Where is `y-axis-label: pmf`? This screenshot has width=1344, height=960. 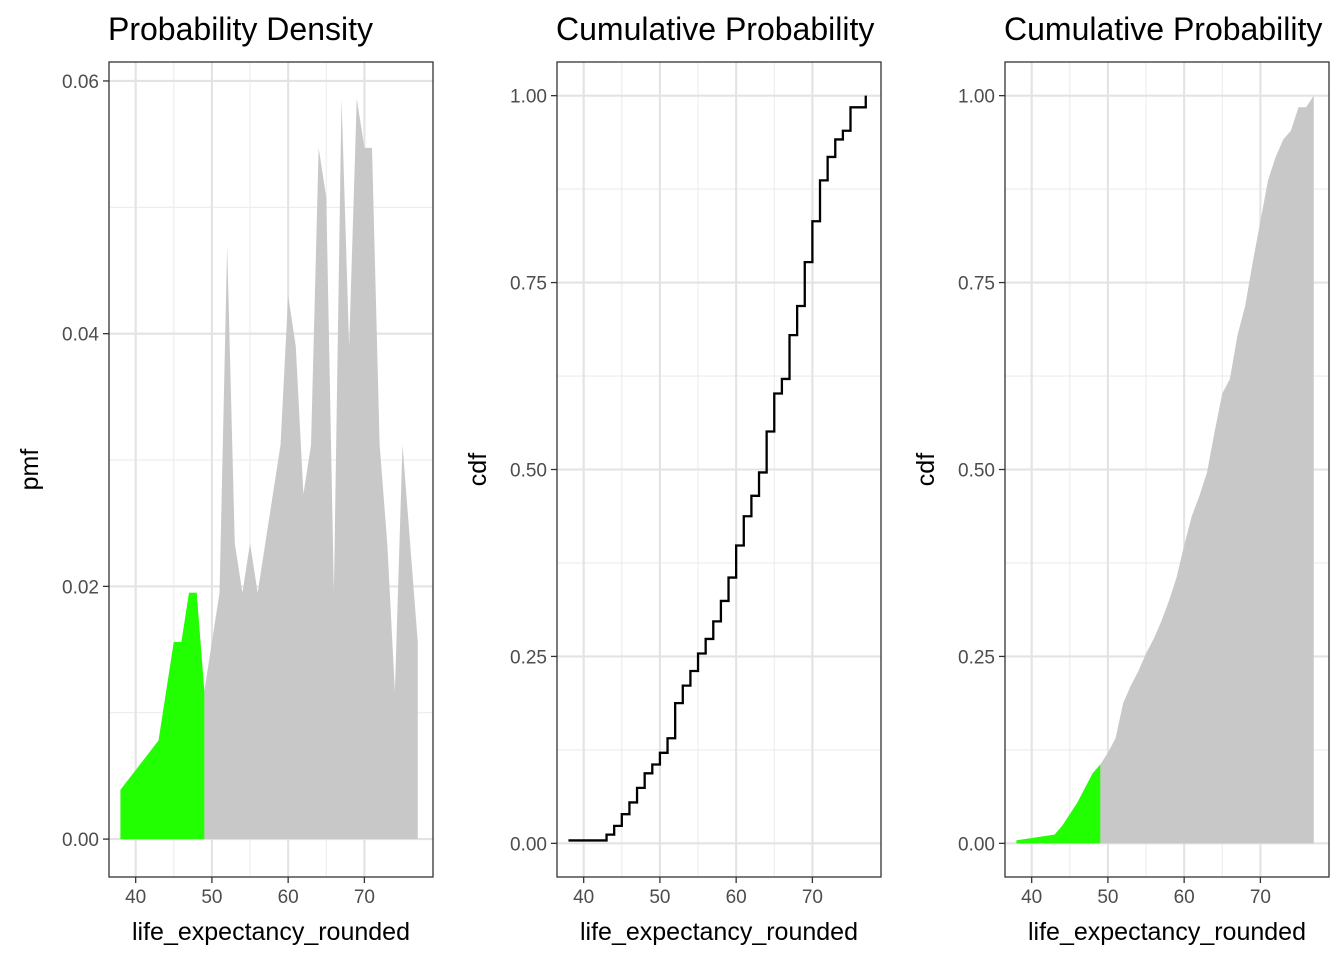
y-axis-label: pmf is located at coordinates (30, 470).